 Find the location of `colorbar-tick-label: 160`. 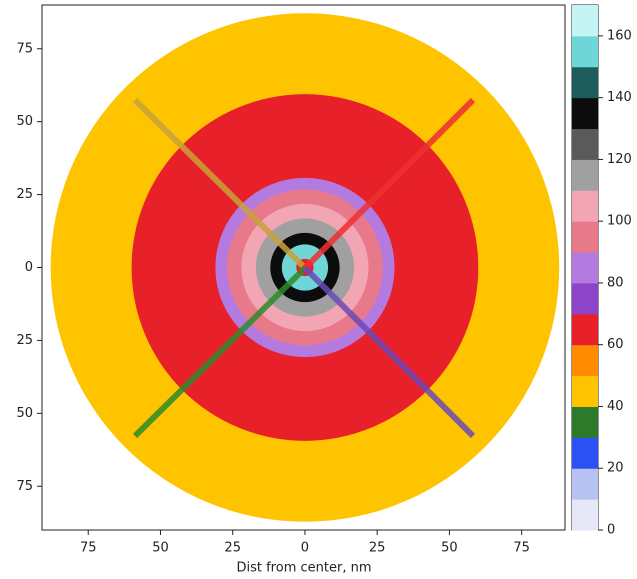

colorbar-tick-label: 160 is located at coordinates (619, 35).